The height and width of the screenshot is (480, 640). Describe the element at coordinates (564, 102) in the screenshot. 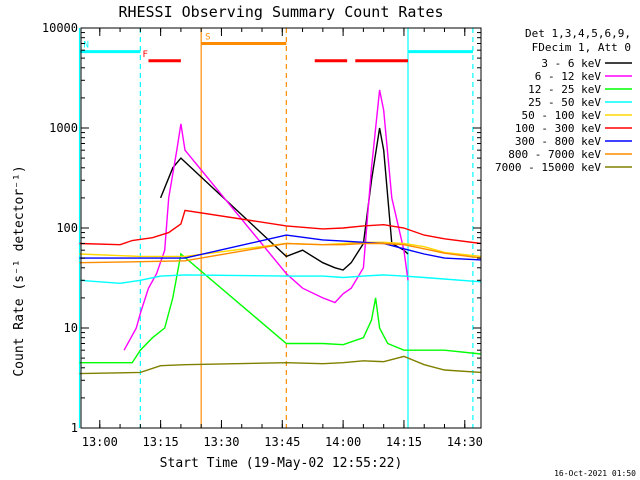

I see `legend-label-3: 25 - 50 keV` at that location.